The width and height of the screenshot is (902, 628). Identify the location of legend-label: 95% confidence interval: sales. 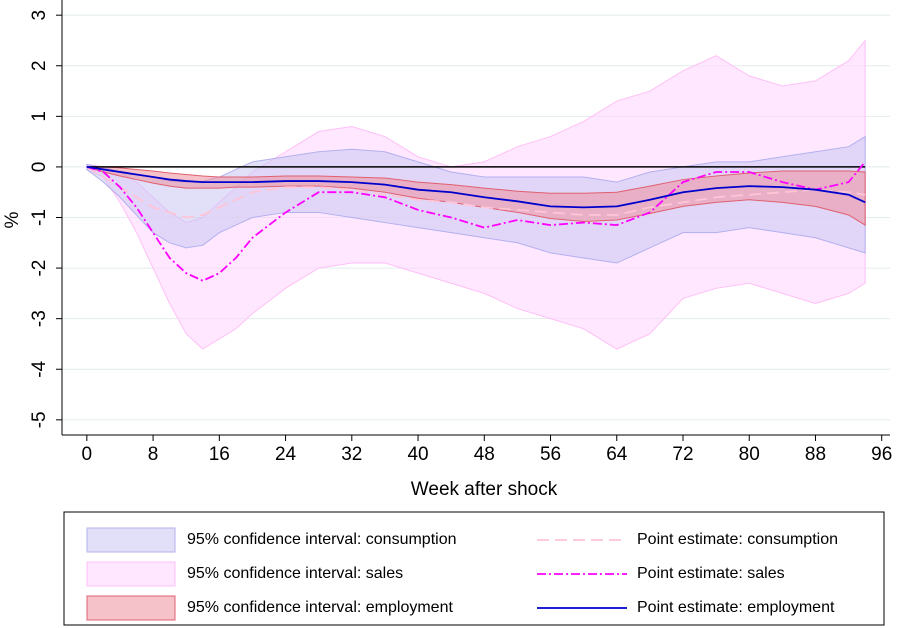
(295, 573).